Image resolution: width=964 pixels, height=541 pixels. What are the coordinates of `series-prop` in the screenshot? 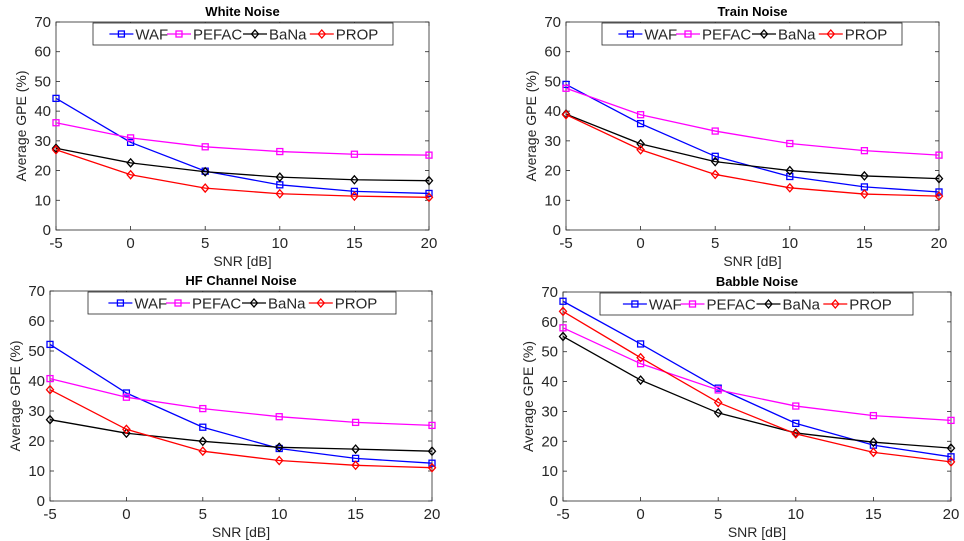 It's located at (757, 386).